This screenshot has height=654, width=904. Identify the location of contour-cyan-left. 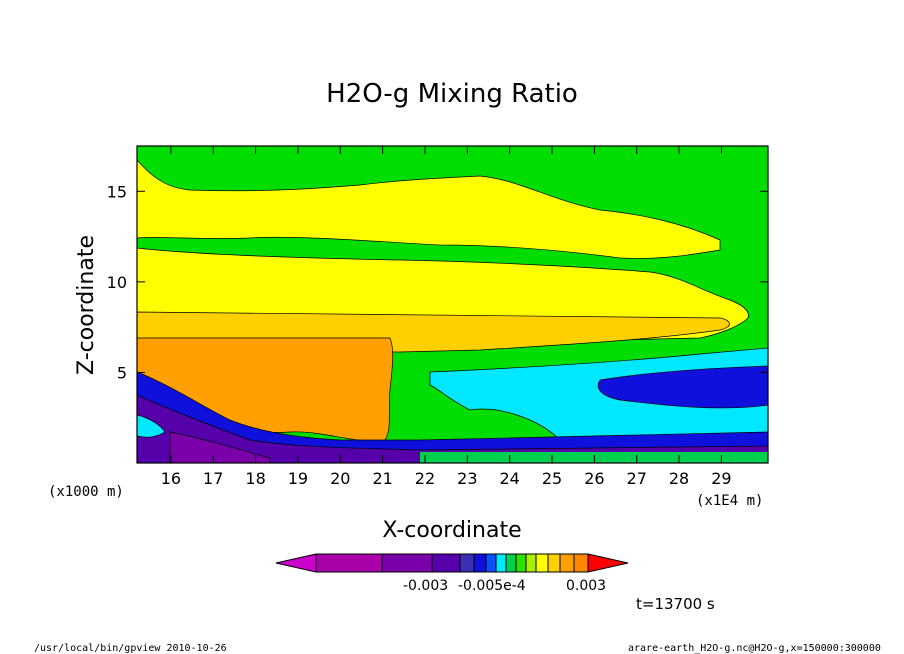
(151, 426).